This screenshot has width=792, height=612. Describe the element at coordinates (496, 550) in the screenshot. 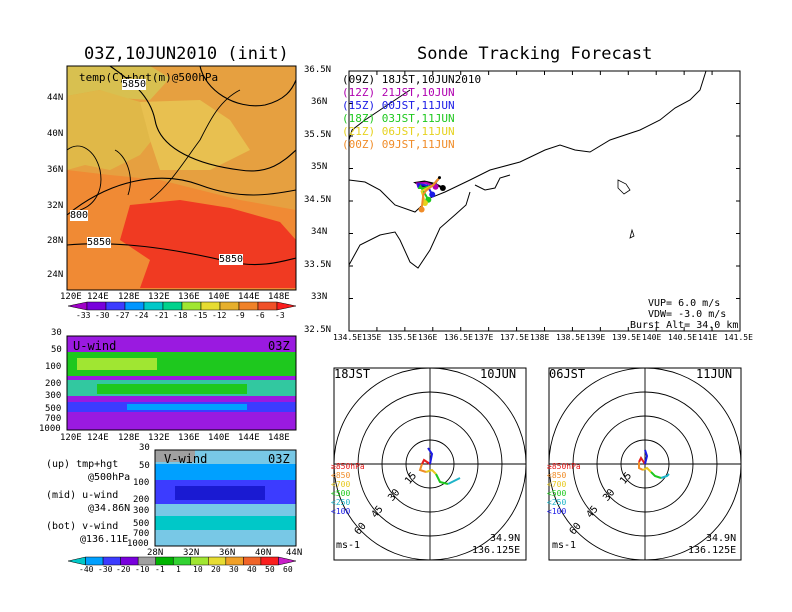

I see `hodo-lon: 136.125E` at that location.